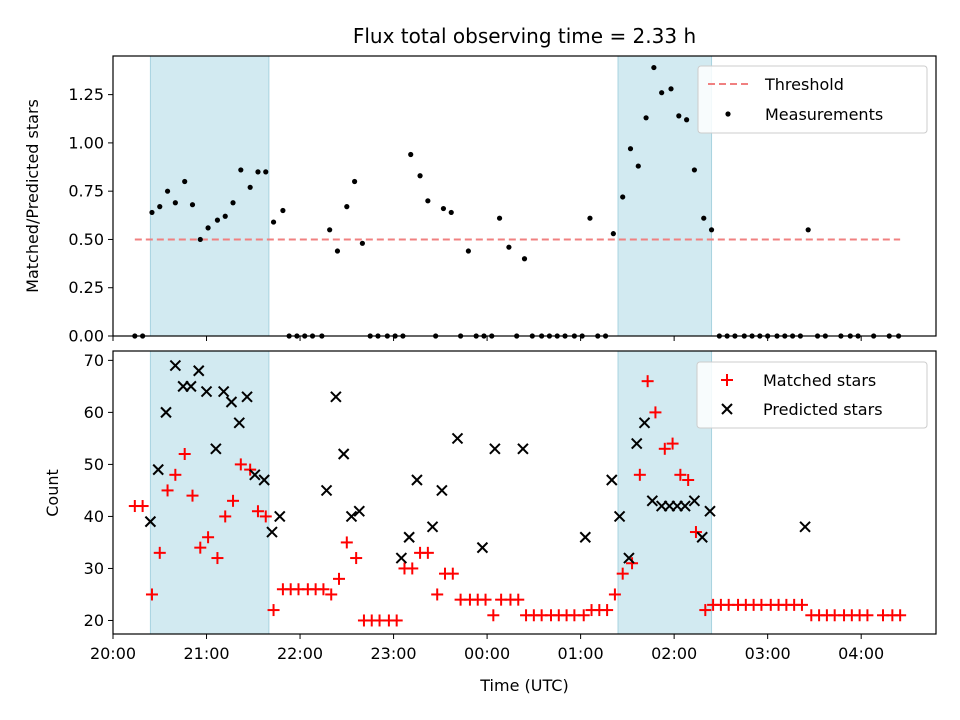  I want to click on y-tick-label: 30, so click(94, 568).